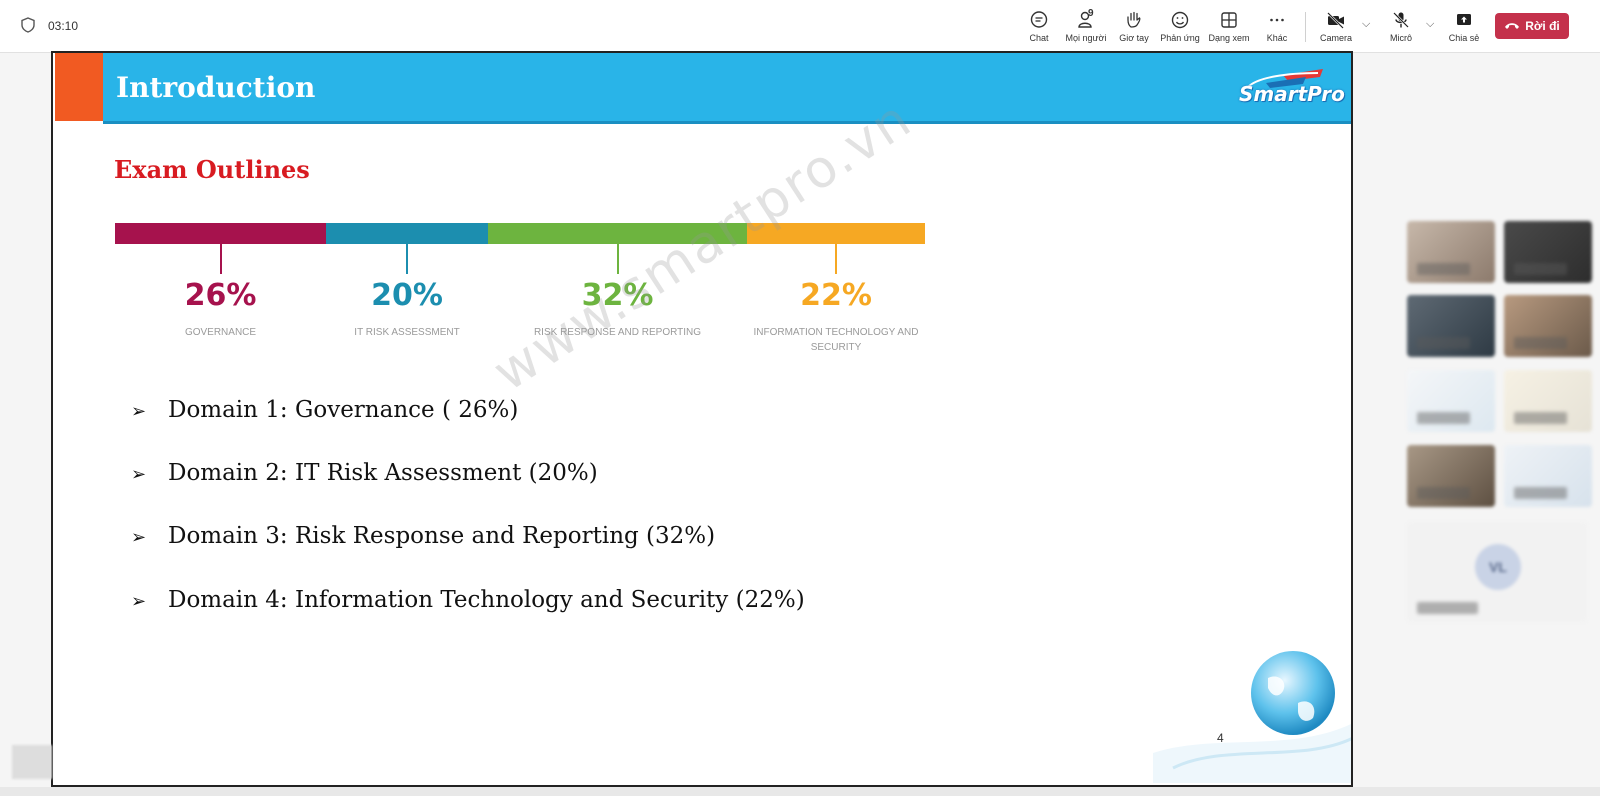 This screenshot has width=1600, height=796. What do you see at coordinates (220, 295) in the screenshot?
I see `segment-percent: 26%` at bounding box center [220, 295].